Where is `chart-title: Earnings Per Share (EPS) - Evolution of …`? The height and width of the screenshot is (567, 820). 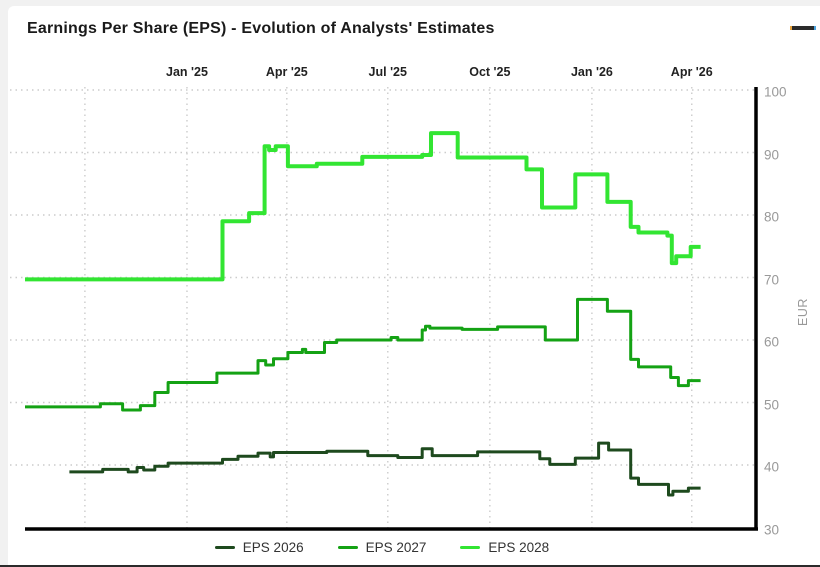
chart-title: Earnings Per Share (EPS) - Evolution of … is located at coordinates (261, 28).